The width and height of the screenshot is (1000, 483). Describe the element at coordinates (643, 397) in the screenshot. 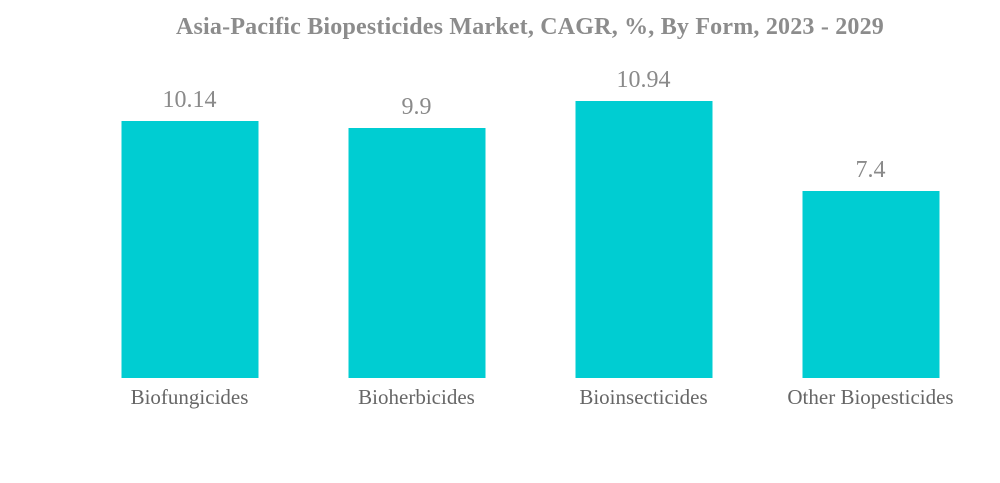

I see `category-label-bioinsecticides: Bioinsecticides` at that location.